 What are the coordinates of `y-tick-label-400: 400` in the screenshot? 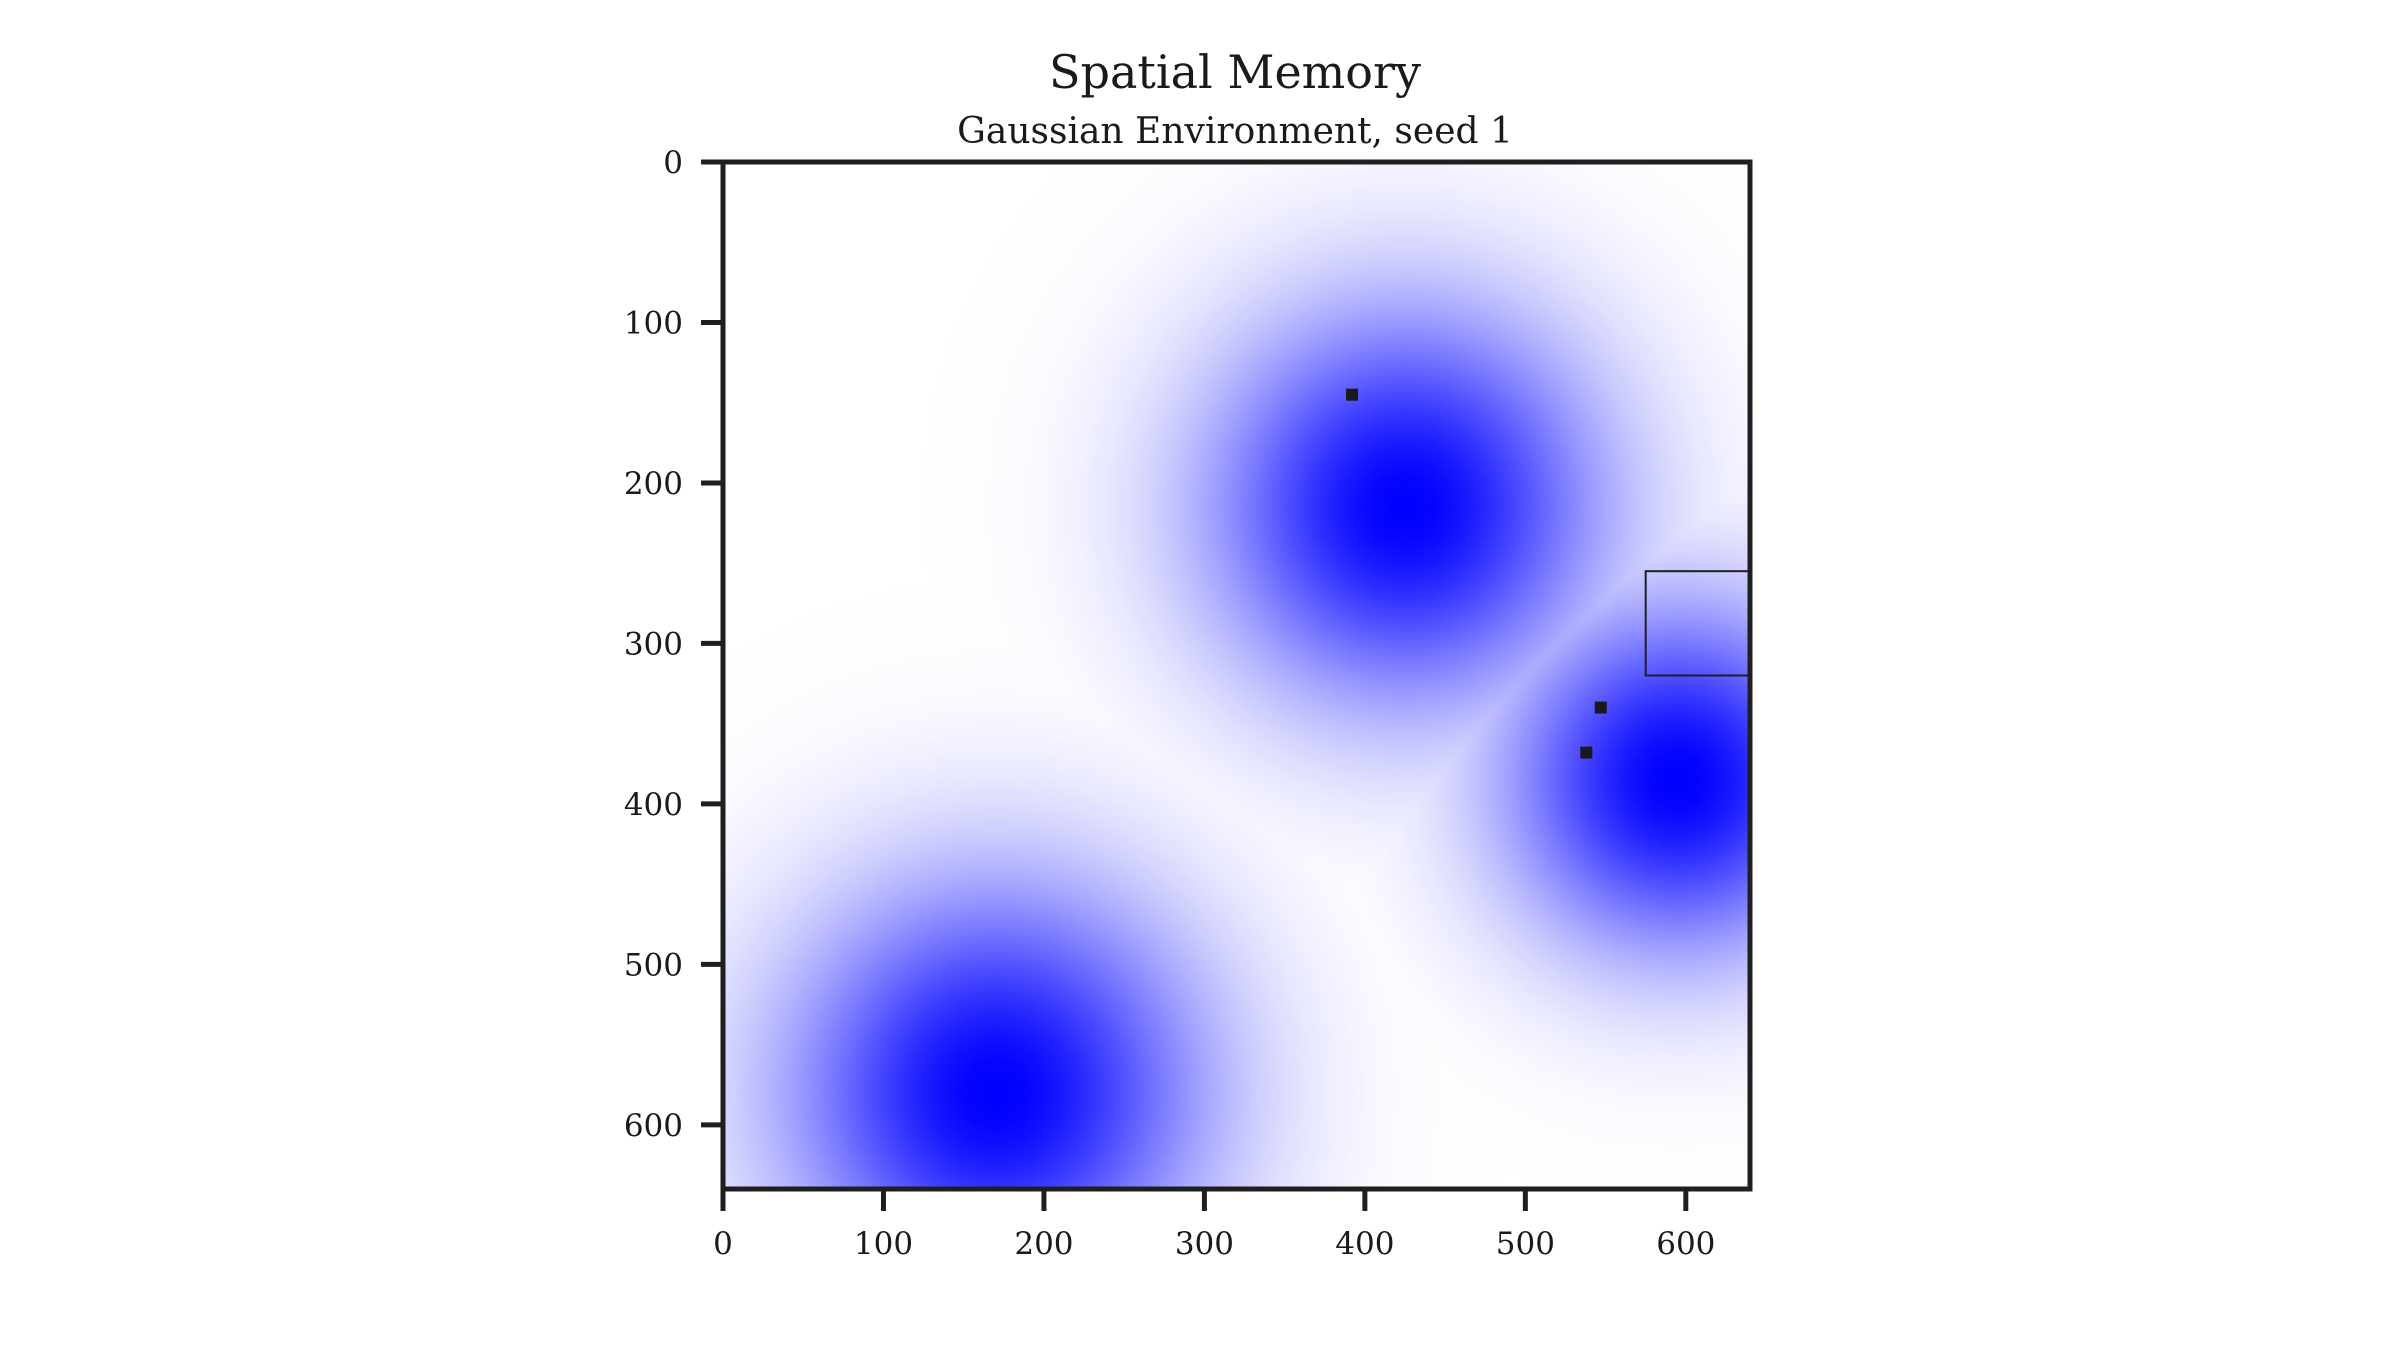 It's located at (653, 805).